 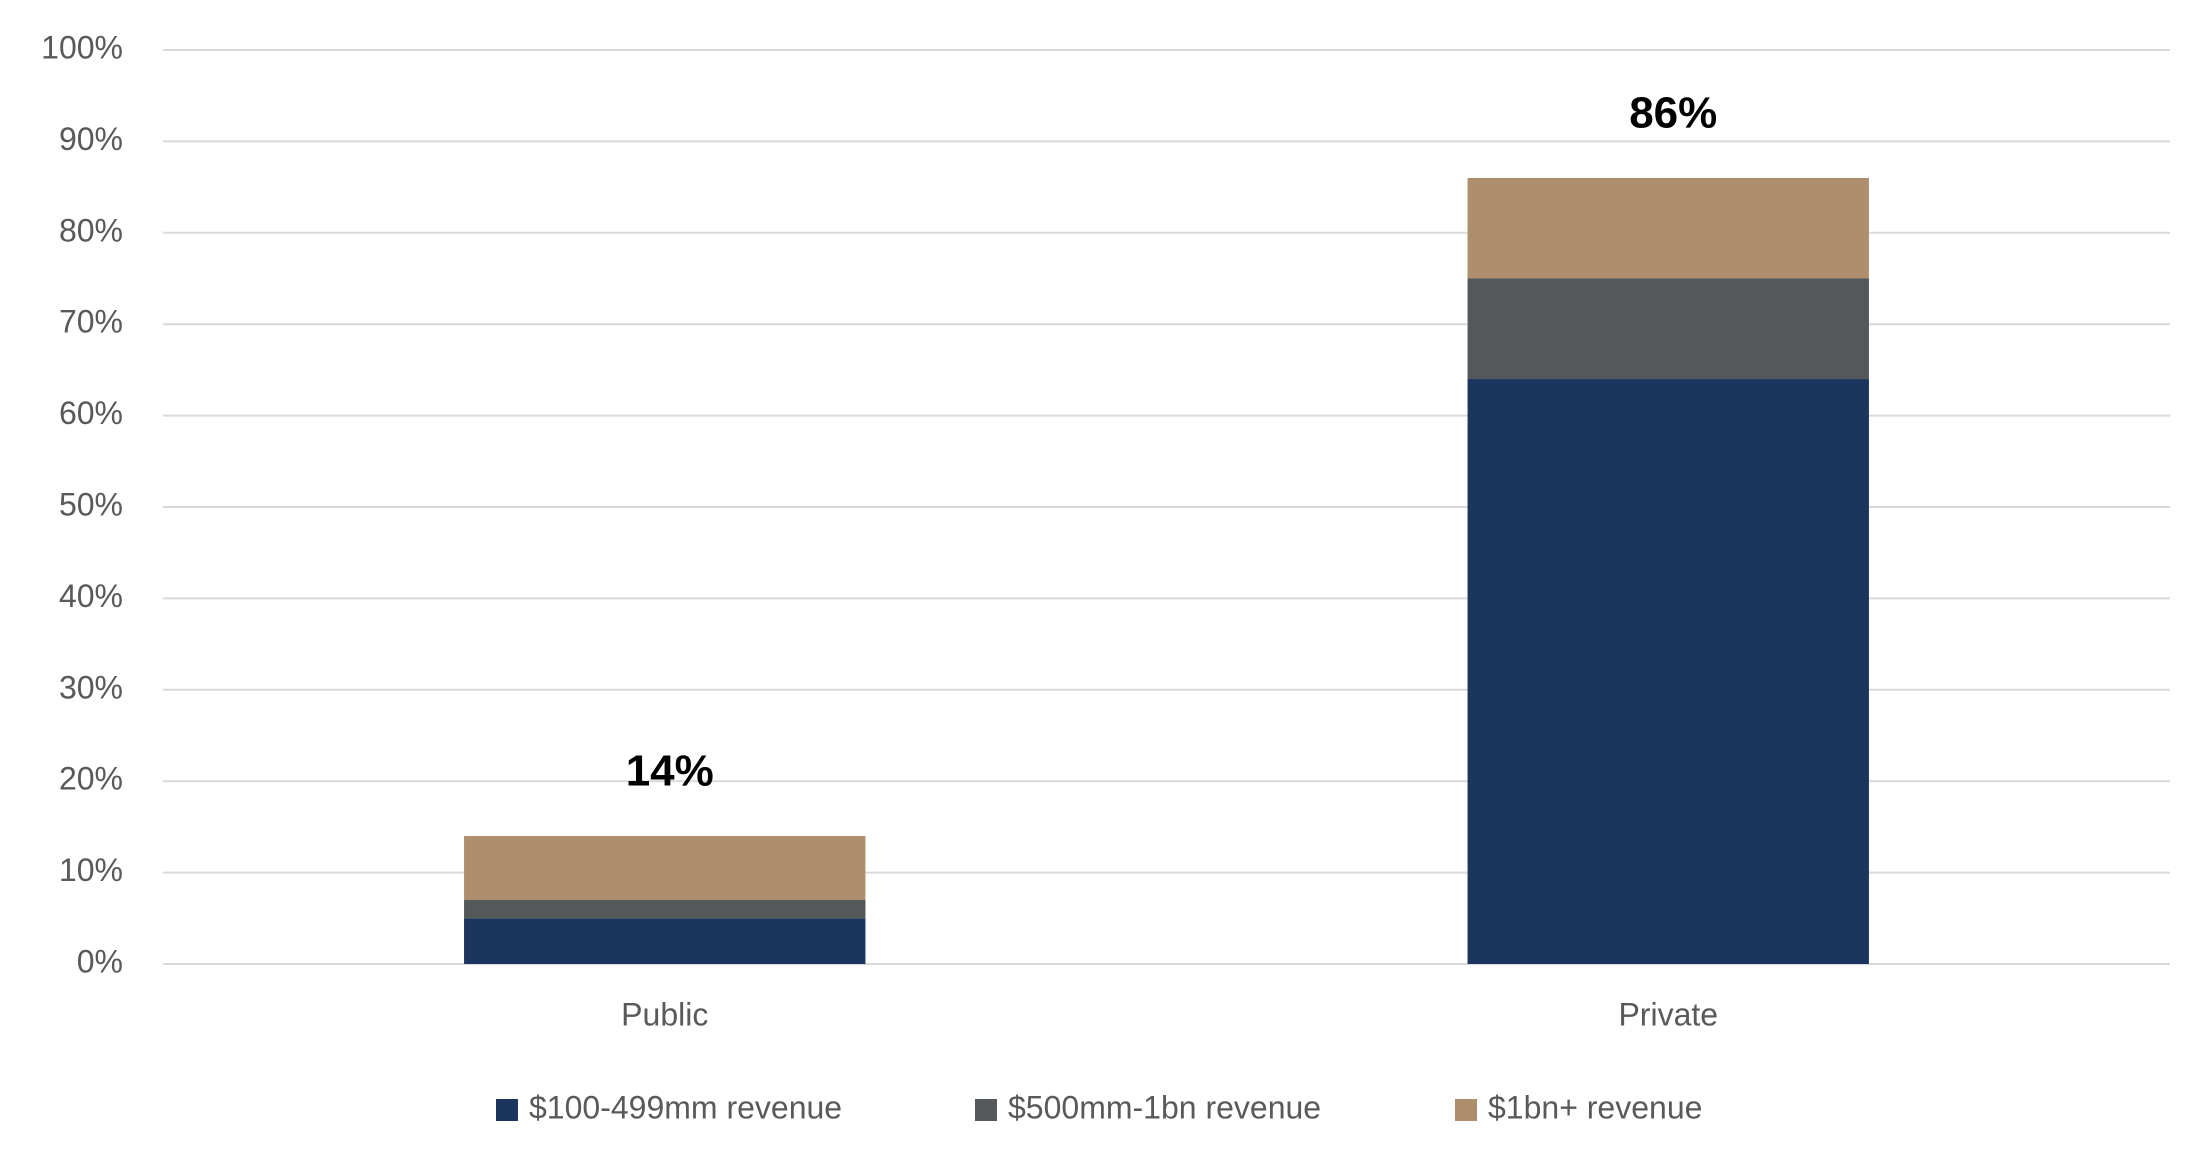 What do you see at coordinates (1668, 1014) in the screenshot?
I see `x-tick-label: Private` at bounding box center [1668, 1014].